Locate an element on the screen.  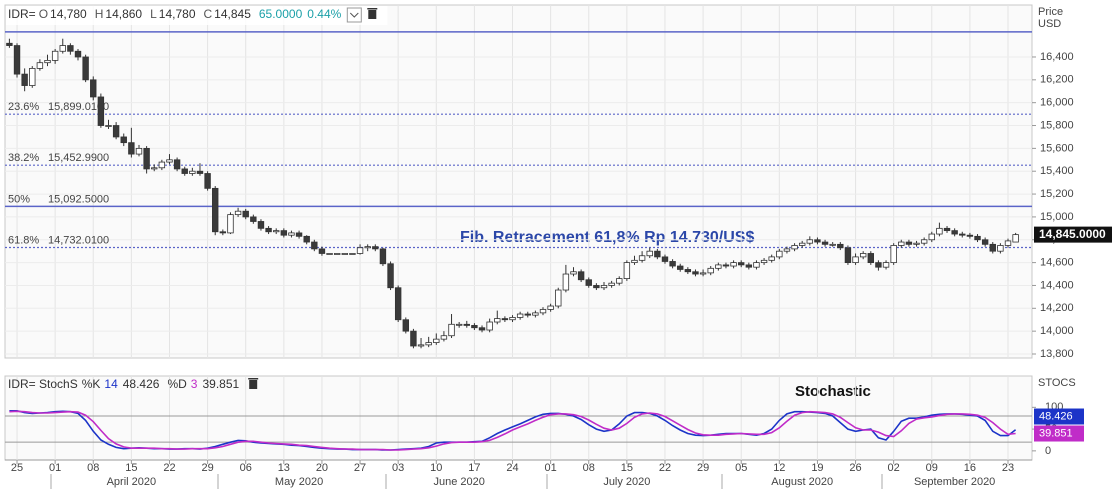
last-price-tag is located at coordinates (1073, 234).